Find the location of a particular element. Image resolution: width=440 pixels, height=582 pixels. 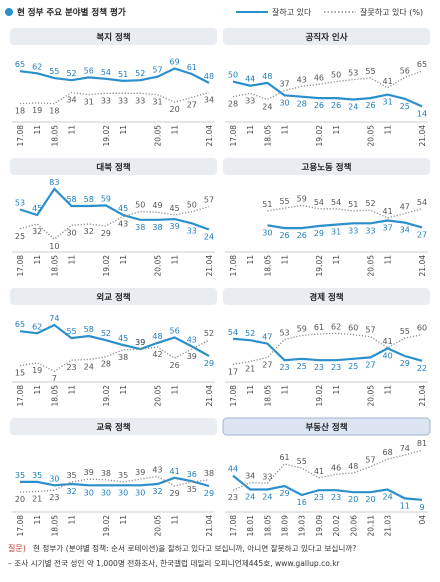

data-label: 38 is located at coordinates (106, 473).